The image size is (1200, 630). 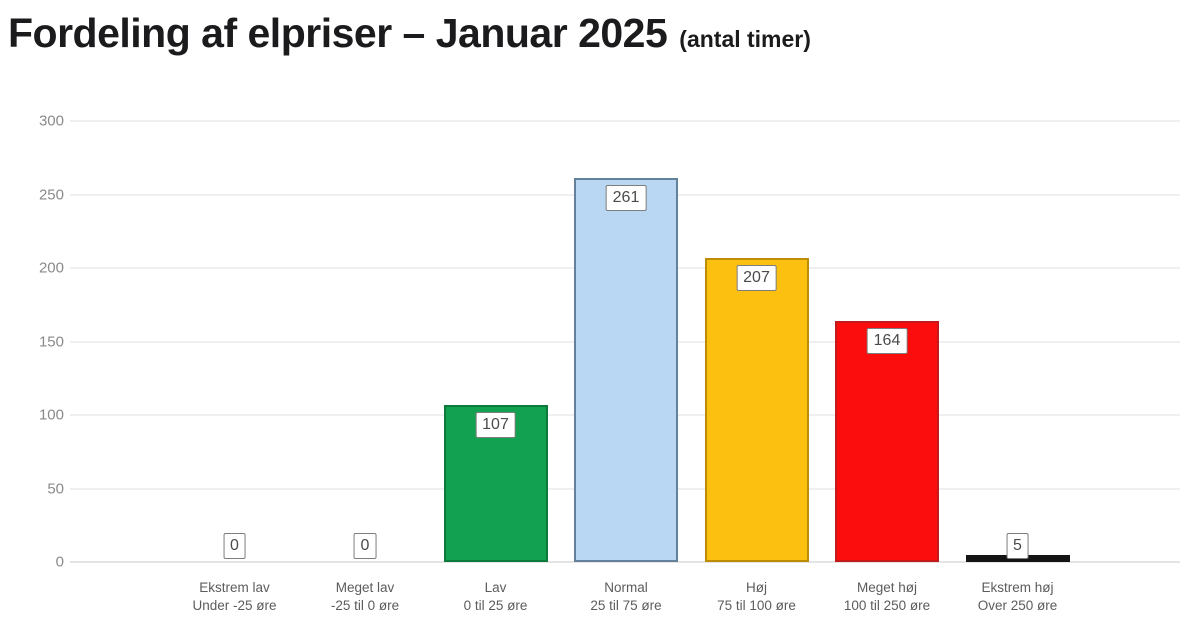 I want to click on x-axis-category-label: Meget lav -25 til 0 øre, so click(x=365, y=597).